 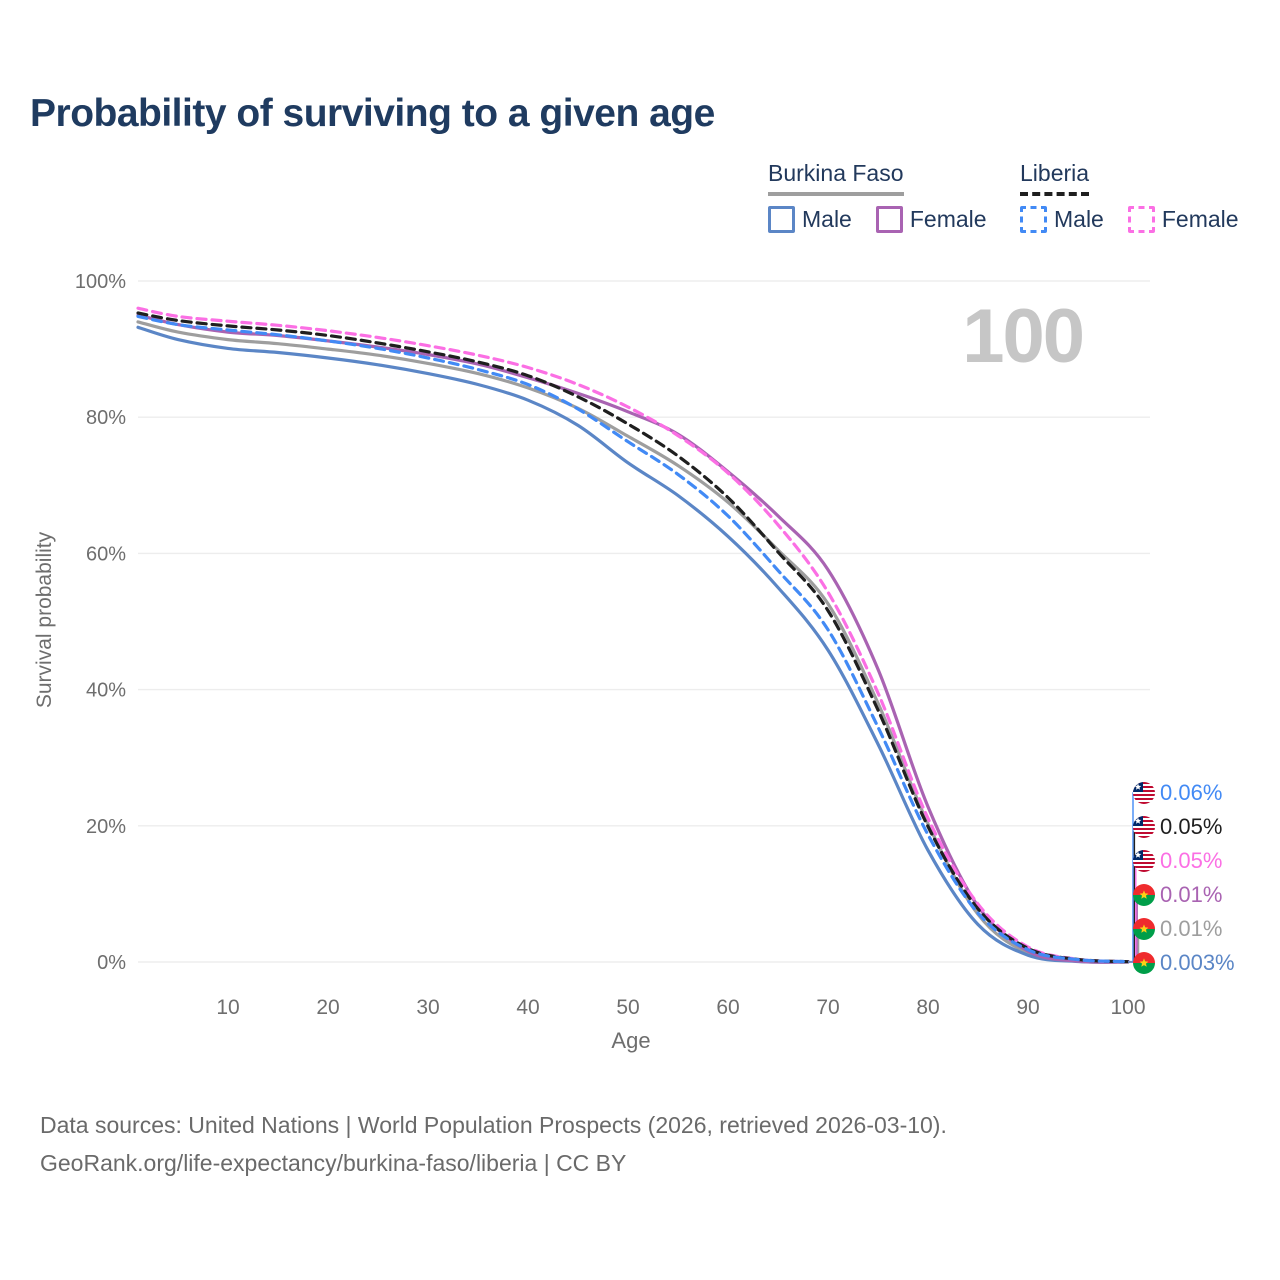 I want to click on x-tick-label: 20, so click(x=327, y=1007).